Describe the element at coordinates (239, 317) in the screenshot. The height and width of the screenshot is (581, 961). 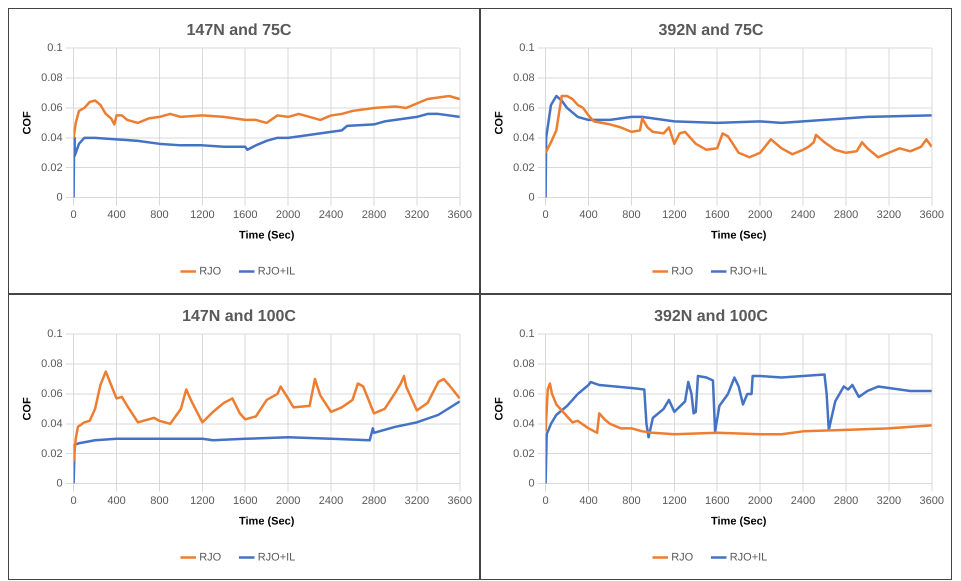
I see `chart-title: 147N and 100C` at that location.